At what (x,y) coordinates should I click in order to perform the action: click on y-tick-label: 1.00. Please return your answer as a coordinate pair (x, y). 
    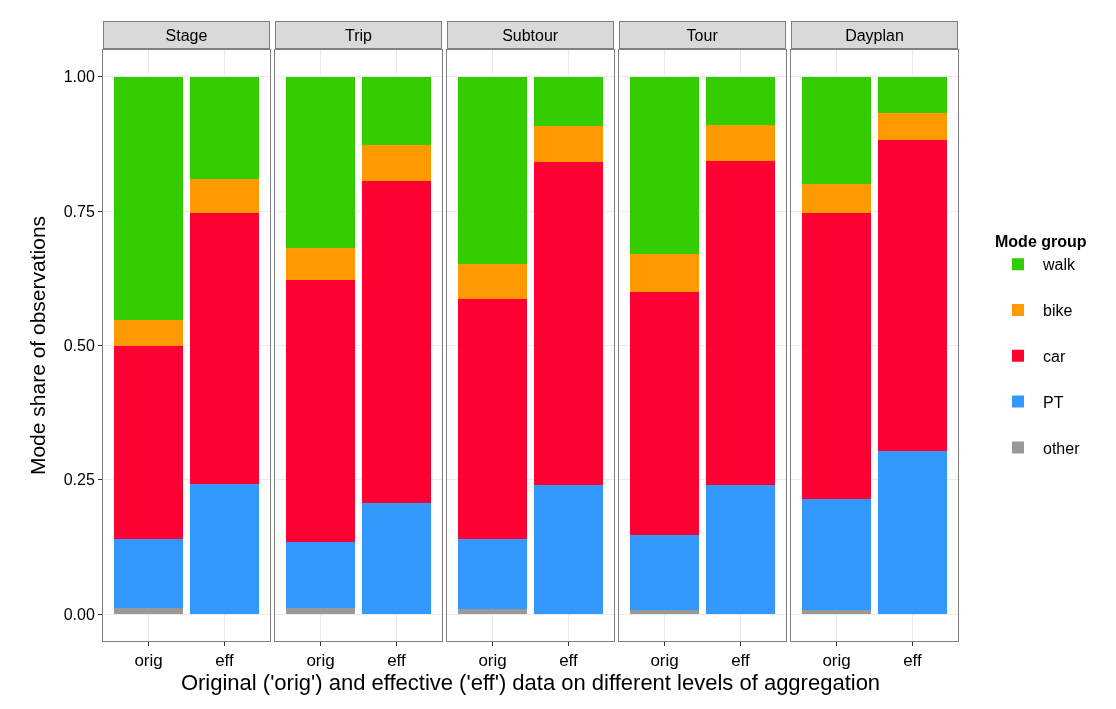
    Looking at the image, I should click on (79, 77).